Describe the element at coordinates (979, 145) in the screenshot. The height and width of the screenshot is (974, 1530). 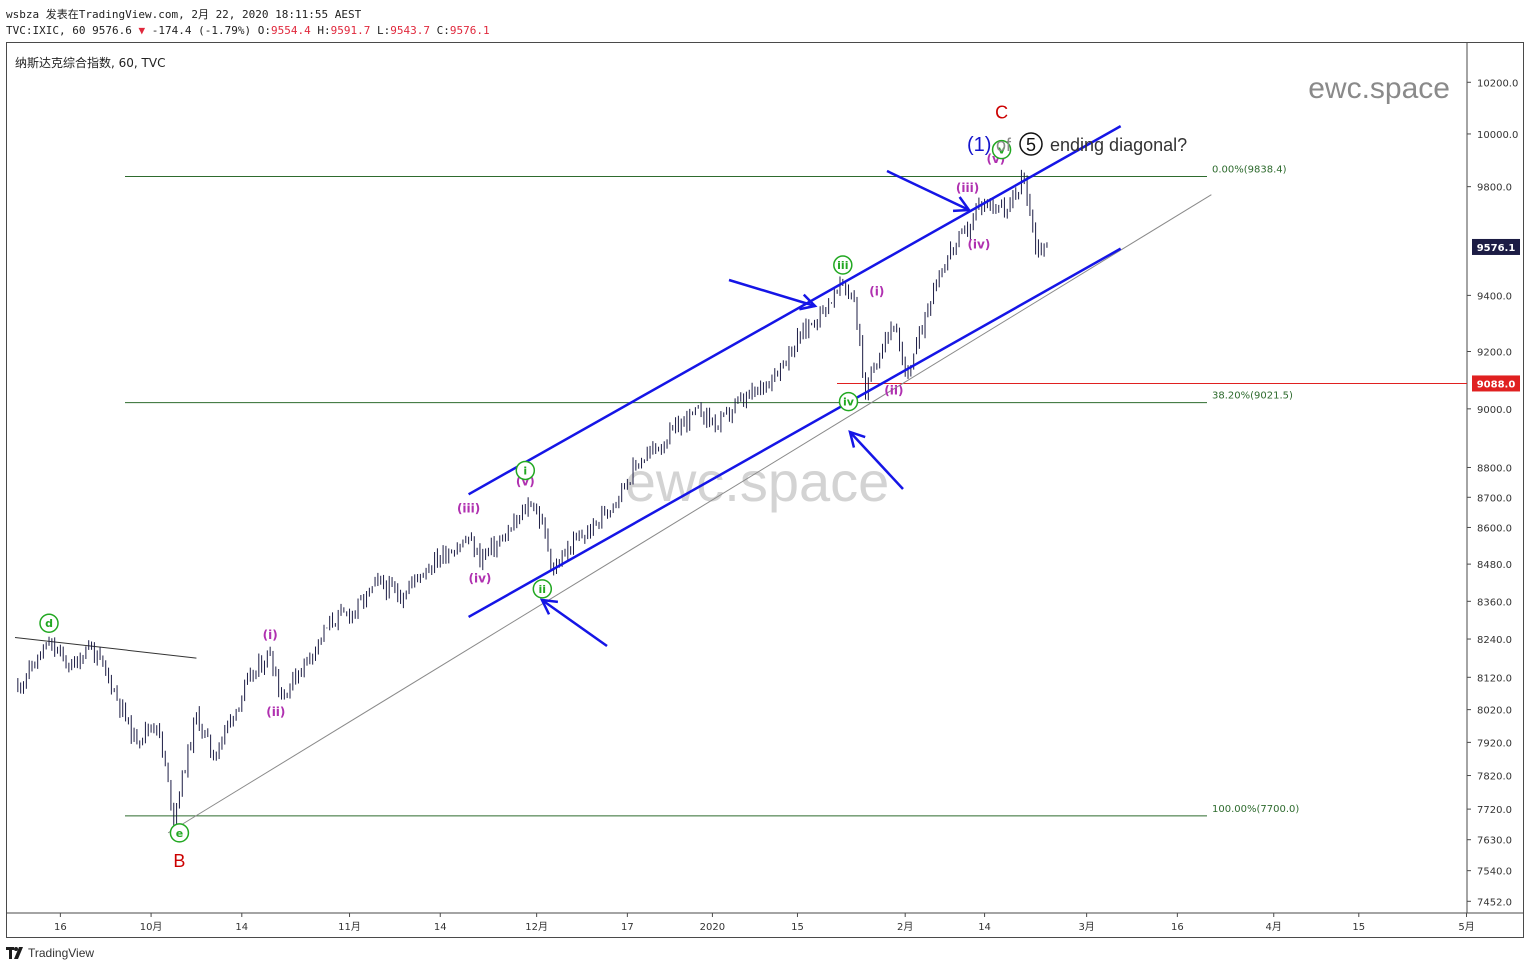
I see `annotation-wave-1: (1)` at that location.